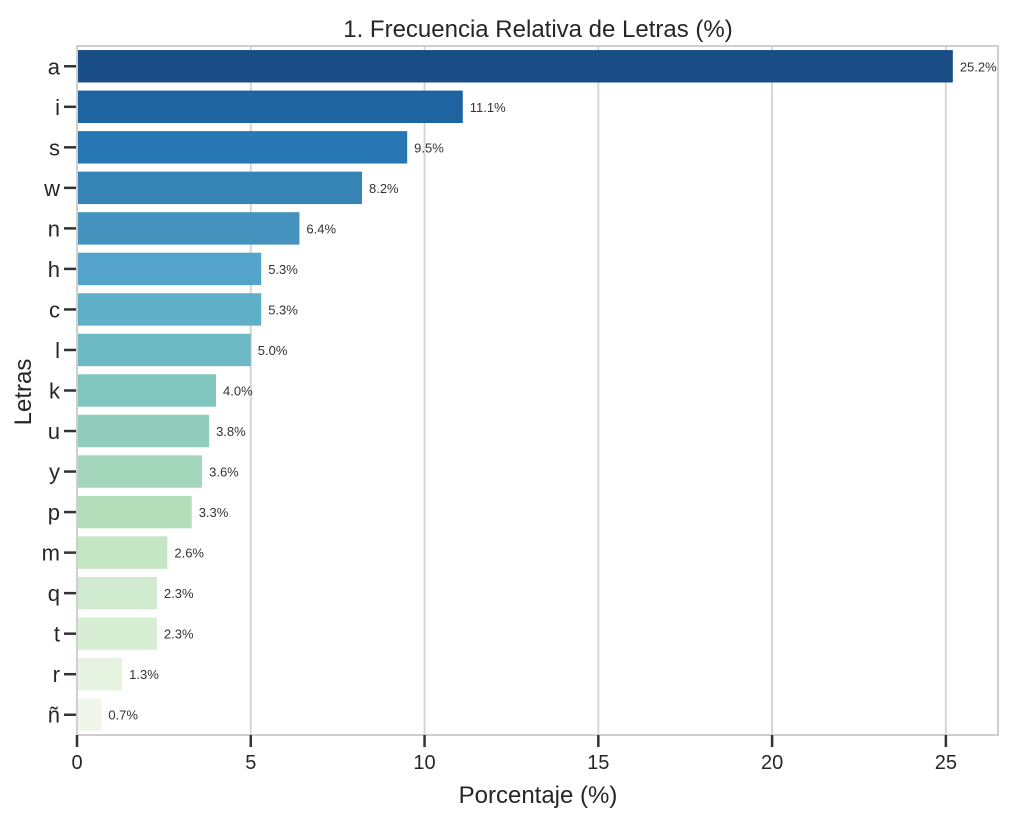  Describe the element at coordinates (54, 472) in the screenshot. I see `y-tick-label-y: y` at that location.